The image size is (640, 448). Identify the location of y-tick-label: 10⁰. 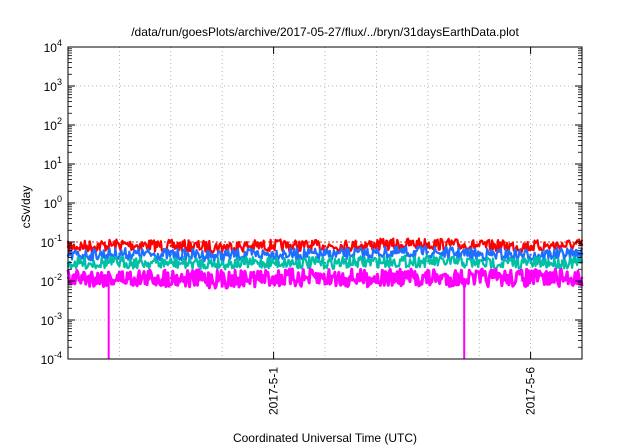
(53, 202).